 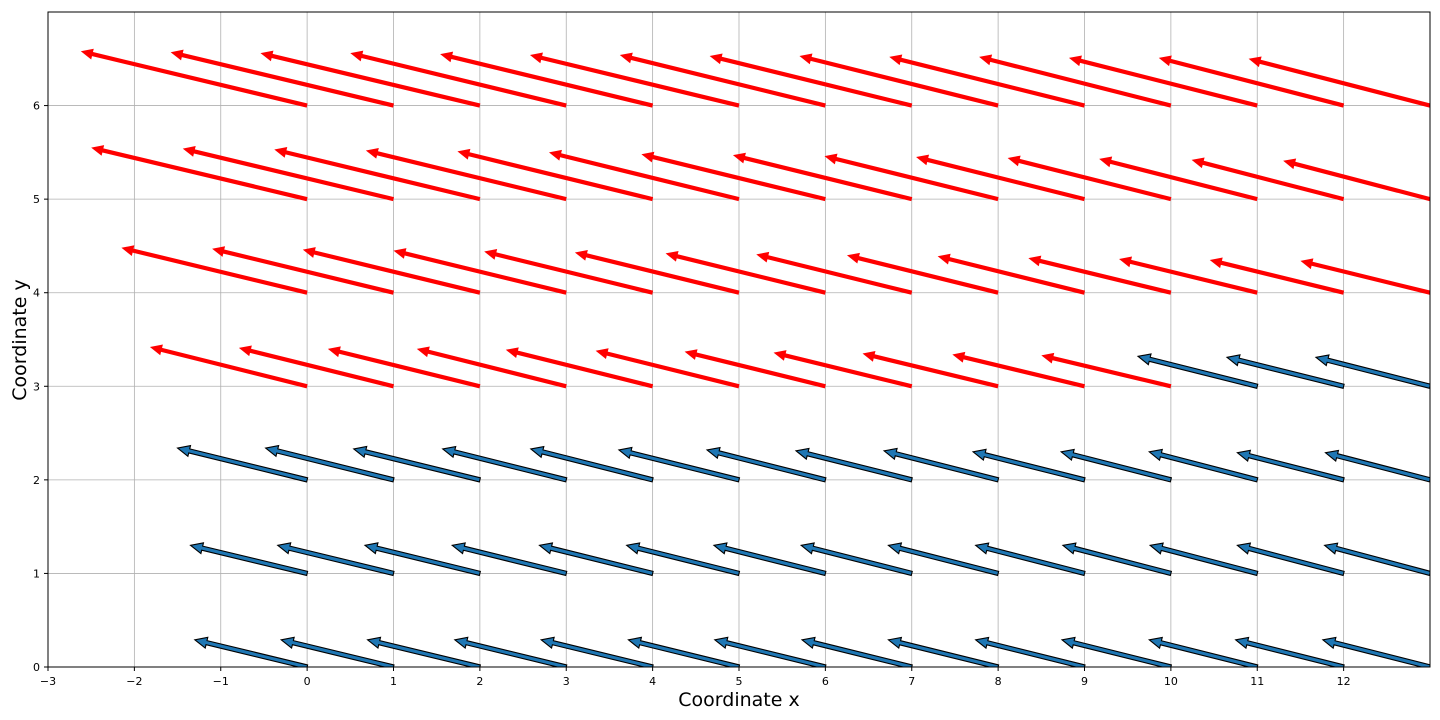 What do you see at coordinates (36, 386) in the screenshot?
I see `y-tick-label: 3` at bounding box center [36, 386].